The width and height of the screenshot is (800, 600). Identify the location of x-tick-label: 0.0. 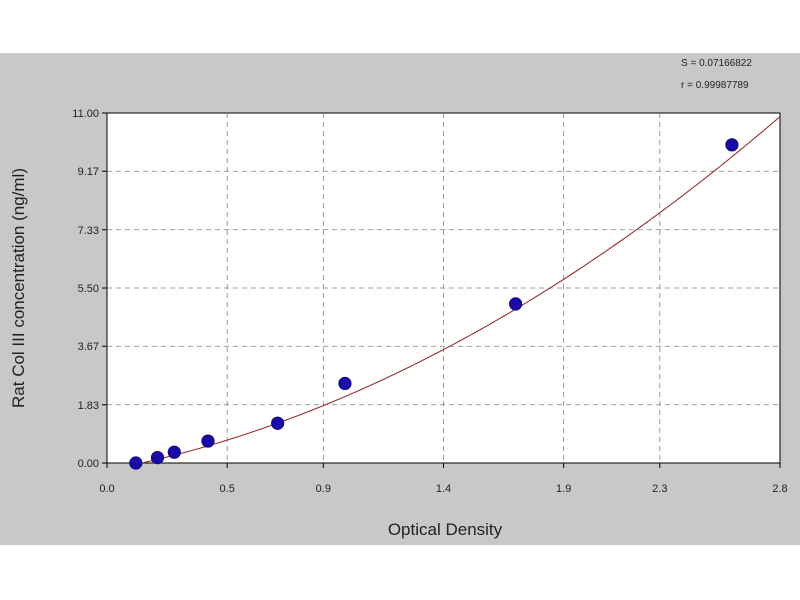
(106, 489).